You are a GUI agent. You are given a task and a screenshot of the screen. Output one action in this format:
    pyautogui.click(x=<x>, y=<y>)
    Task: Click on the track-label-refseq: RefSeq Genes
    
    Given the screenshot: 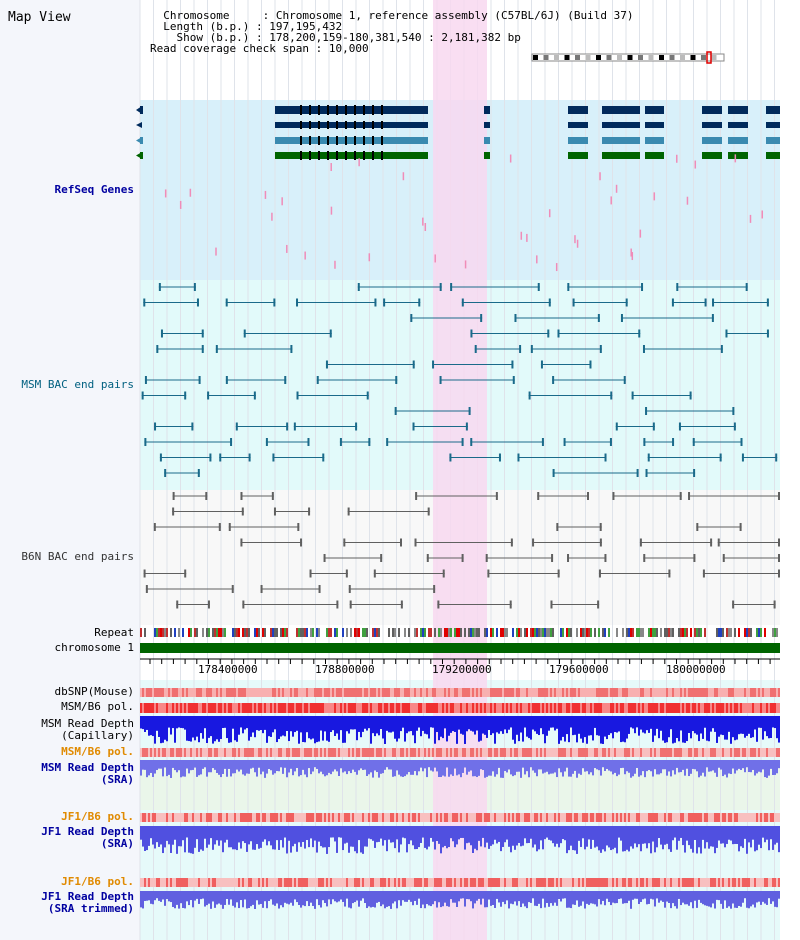 What is the action you would take?
    pyautogui.click(x=94, y=189)
    